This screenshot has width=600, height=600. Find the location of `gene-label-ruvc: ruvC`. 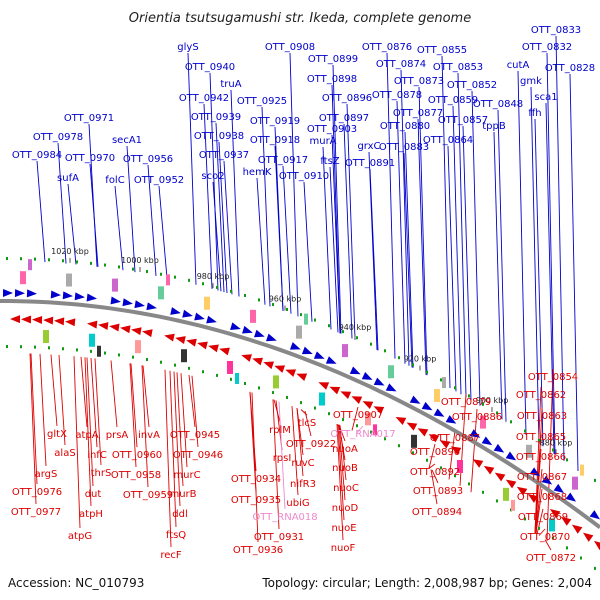

gene-label-ruvc: ruvC is located at coordinates (302, 463).